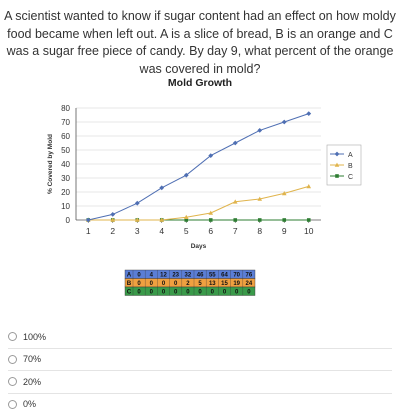  What do you see at coordinates (152, 276) in the screenshot?
I see `table-cell: 4` at bounding box center [152, 276].